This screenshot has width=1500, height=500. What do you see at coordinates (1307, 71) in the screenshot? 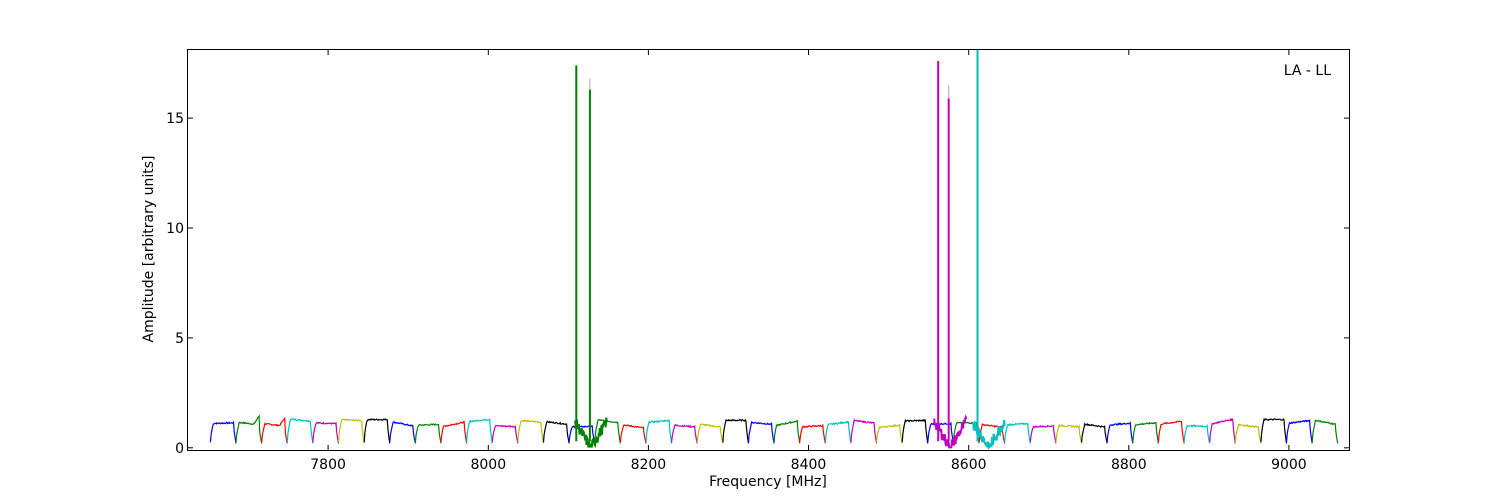
I see `annotation-label: LA - LL` at bounding box center [1307, 71].